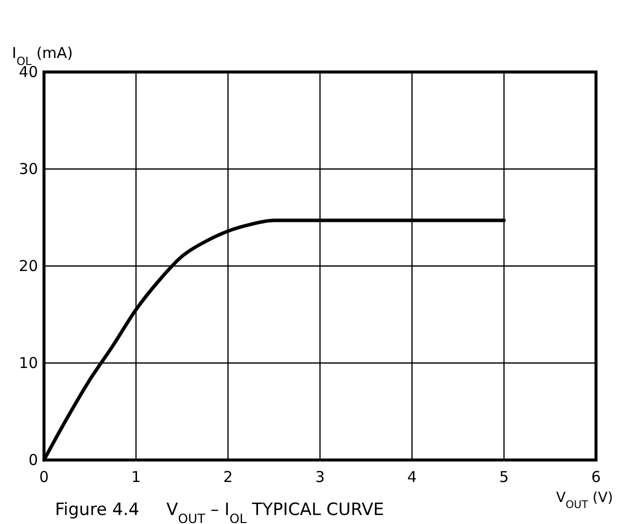  Describe the element at coordinates (320, 477) in the screenshot. I see `x-tick-label: 3` at that location.